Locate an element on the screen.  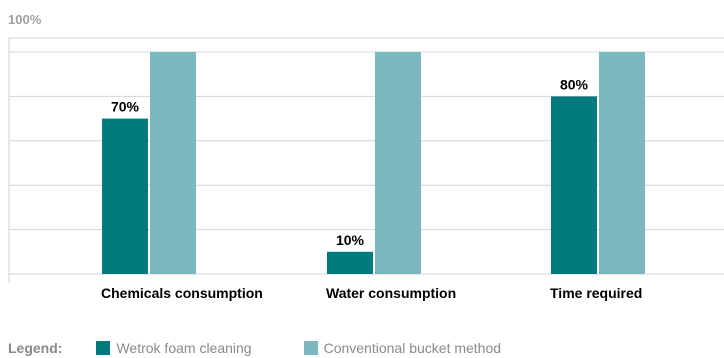
category-label-1: Water consumption is located at coordinates (391, 293).